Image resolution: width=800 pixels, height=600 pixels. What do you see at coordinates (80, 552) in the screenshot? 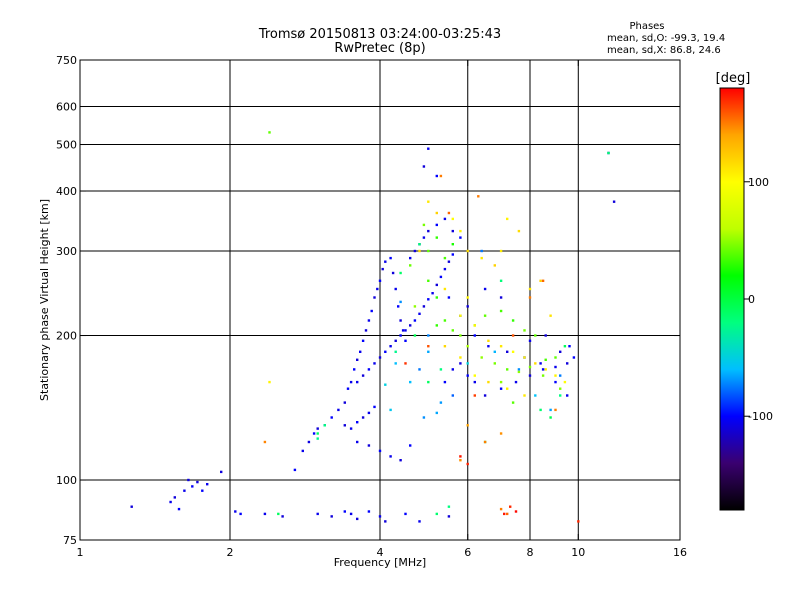
I see `x-tick-label: 1` at bounding box center [80, 552].